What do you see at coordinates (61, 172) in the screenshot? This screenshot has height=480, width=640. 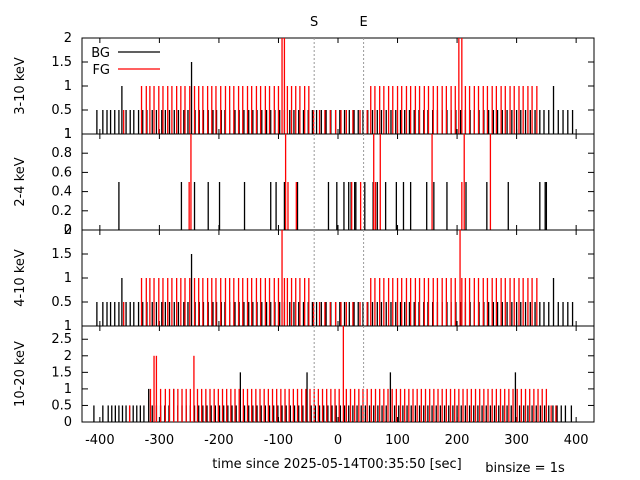 I see `y-tick-label: 0.6` at bounding box center [61, 172].